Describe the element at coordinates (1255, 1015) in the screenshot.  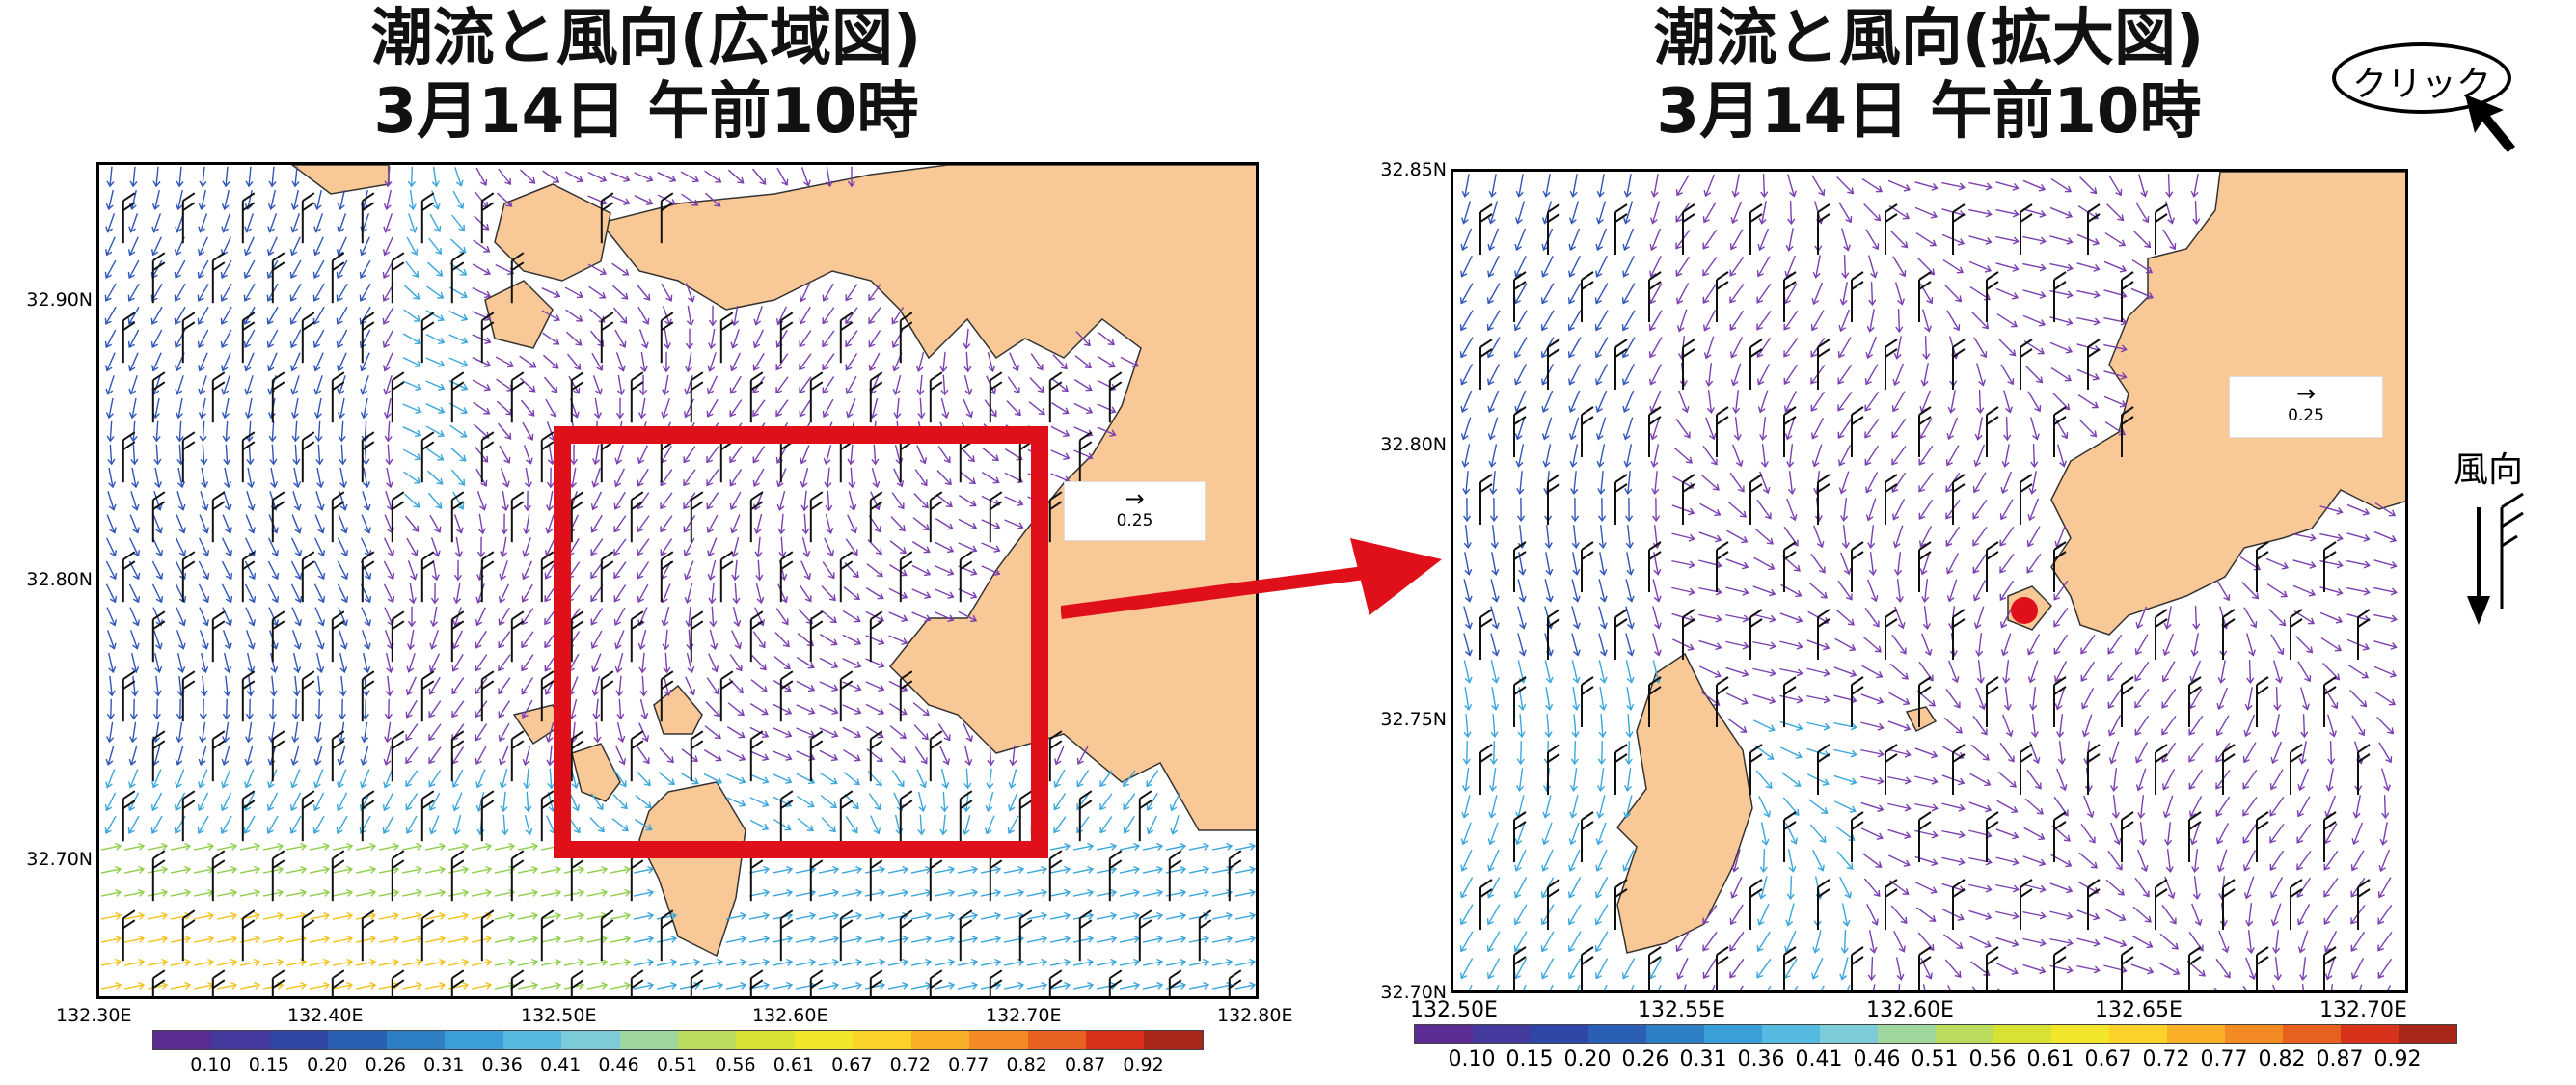
I see `left-xtick: 132.80E` at that location.